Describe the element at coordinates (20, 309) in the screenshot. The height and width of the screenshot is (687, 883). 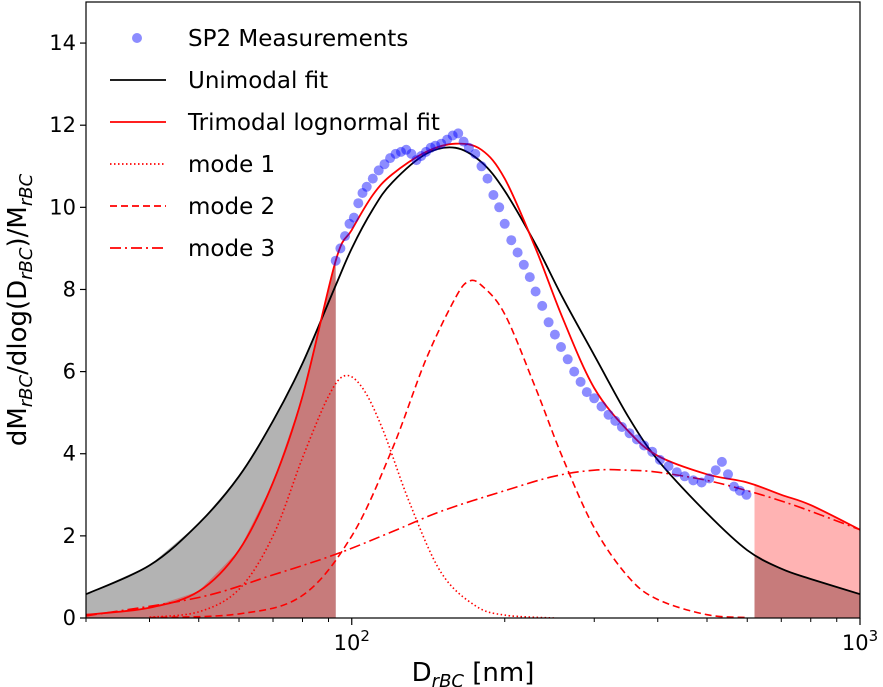
I see `y-axis-label: dMrBC/dlog(DrBC)/MrBC` at that location.